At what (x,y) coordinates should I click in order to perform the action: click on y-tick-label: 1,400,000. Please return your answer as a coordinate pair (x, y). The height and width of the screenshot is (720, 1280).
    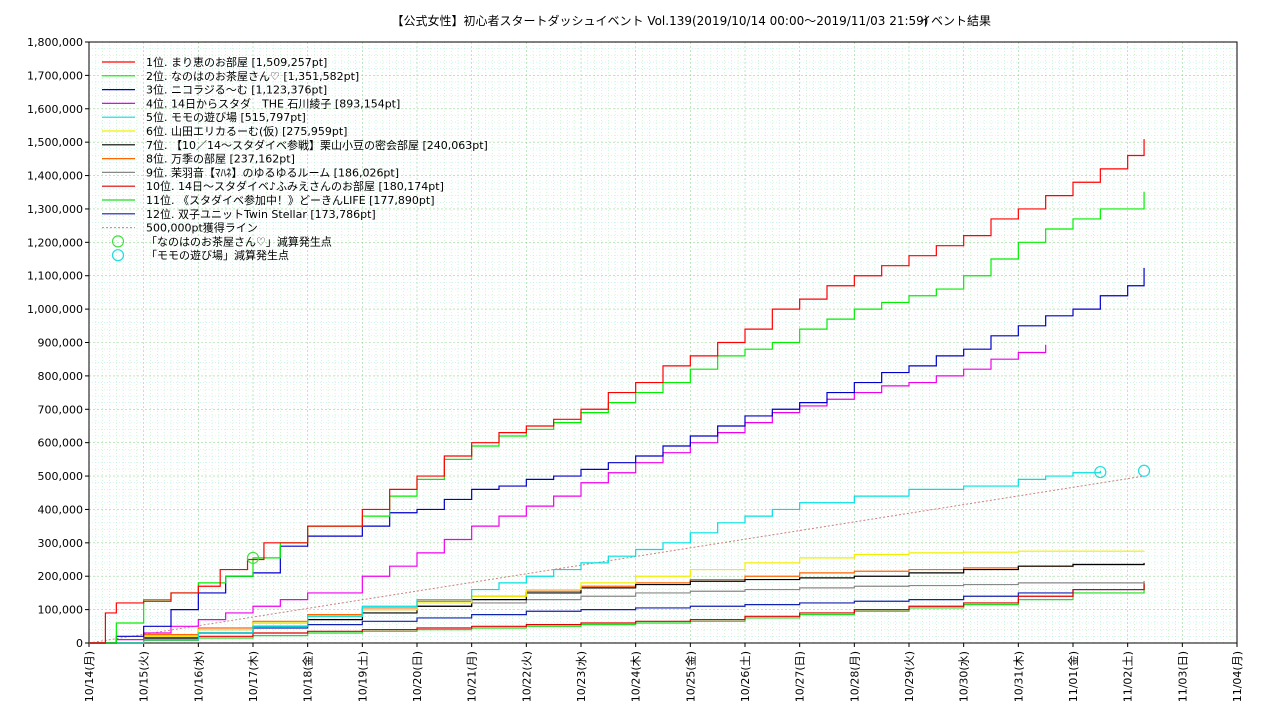
    Looking at the image, I should click on (55, 176).